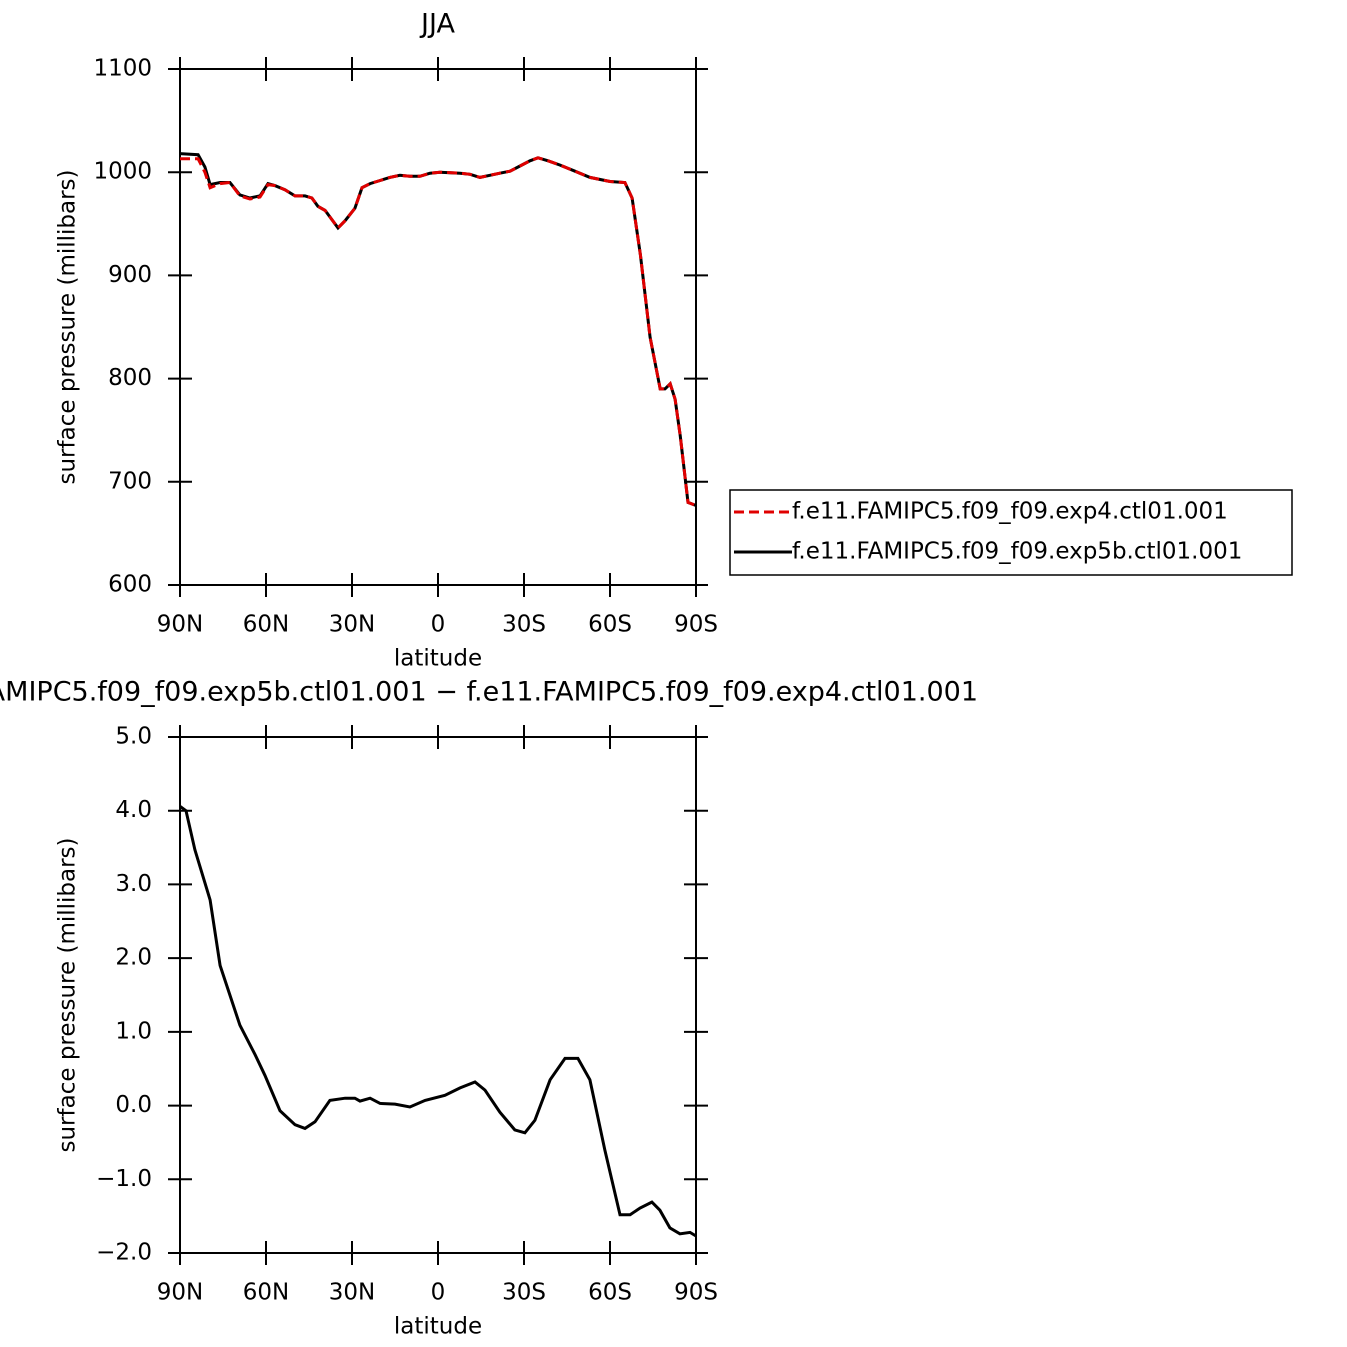  I want to click on legend-label: f.e11.FAMIPC5.f09_f09.exp5b.ctl01.001, so click(1017, 552).